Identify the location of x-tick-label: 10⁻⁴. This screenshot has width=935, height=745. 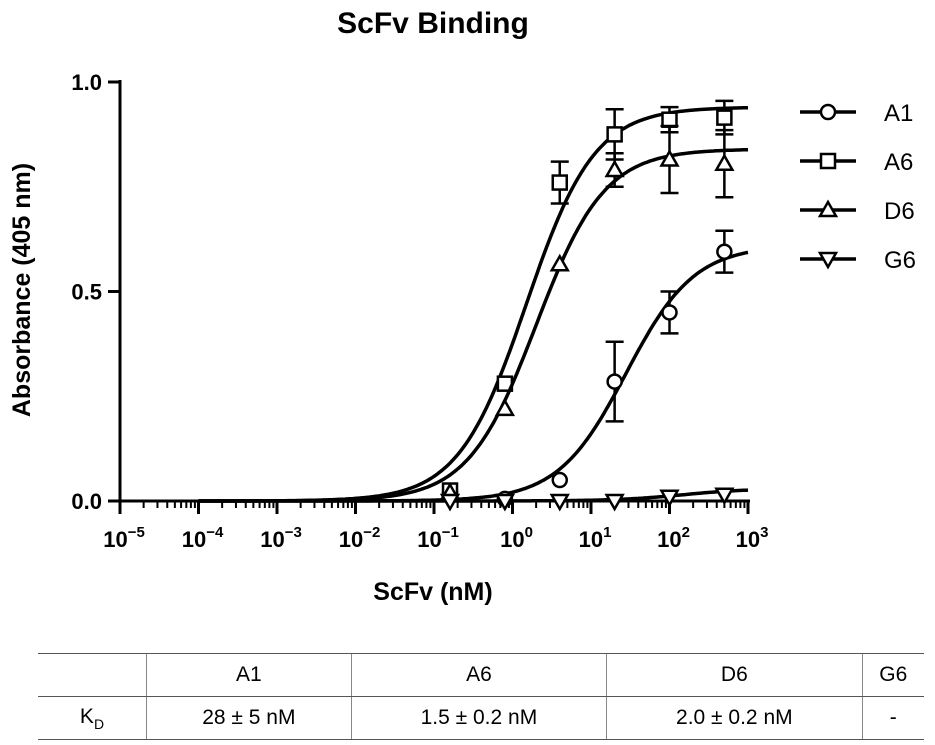
(203, 538).